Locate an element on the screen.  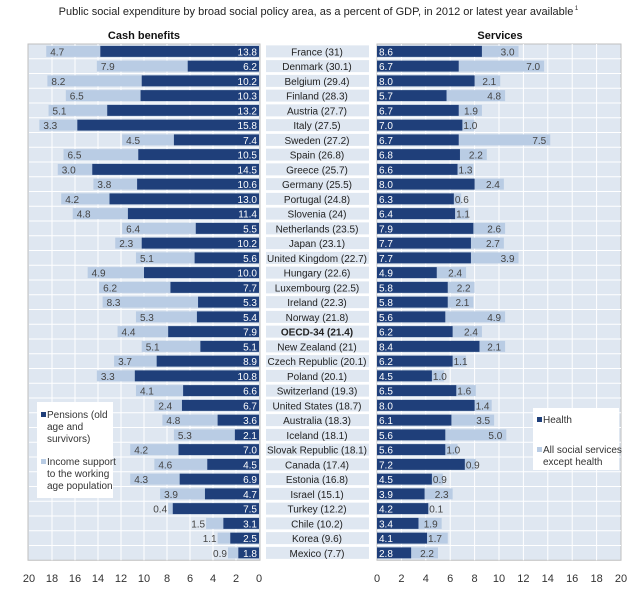
category-label: Italy (27.5) is located at coordinates (316, 126).